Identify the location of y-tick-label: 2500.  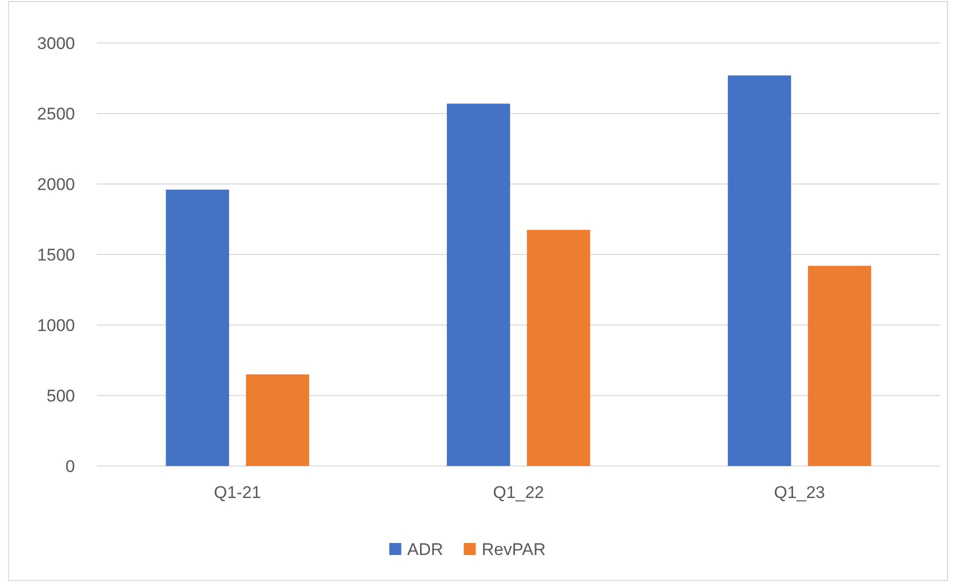
(56, 114).